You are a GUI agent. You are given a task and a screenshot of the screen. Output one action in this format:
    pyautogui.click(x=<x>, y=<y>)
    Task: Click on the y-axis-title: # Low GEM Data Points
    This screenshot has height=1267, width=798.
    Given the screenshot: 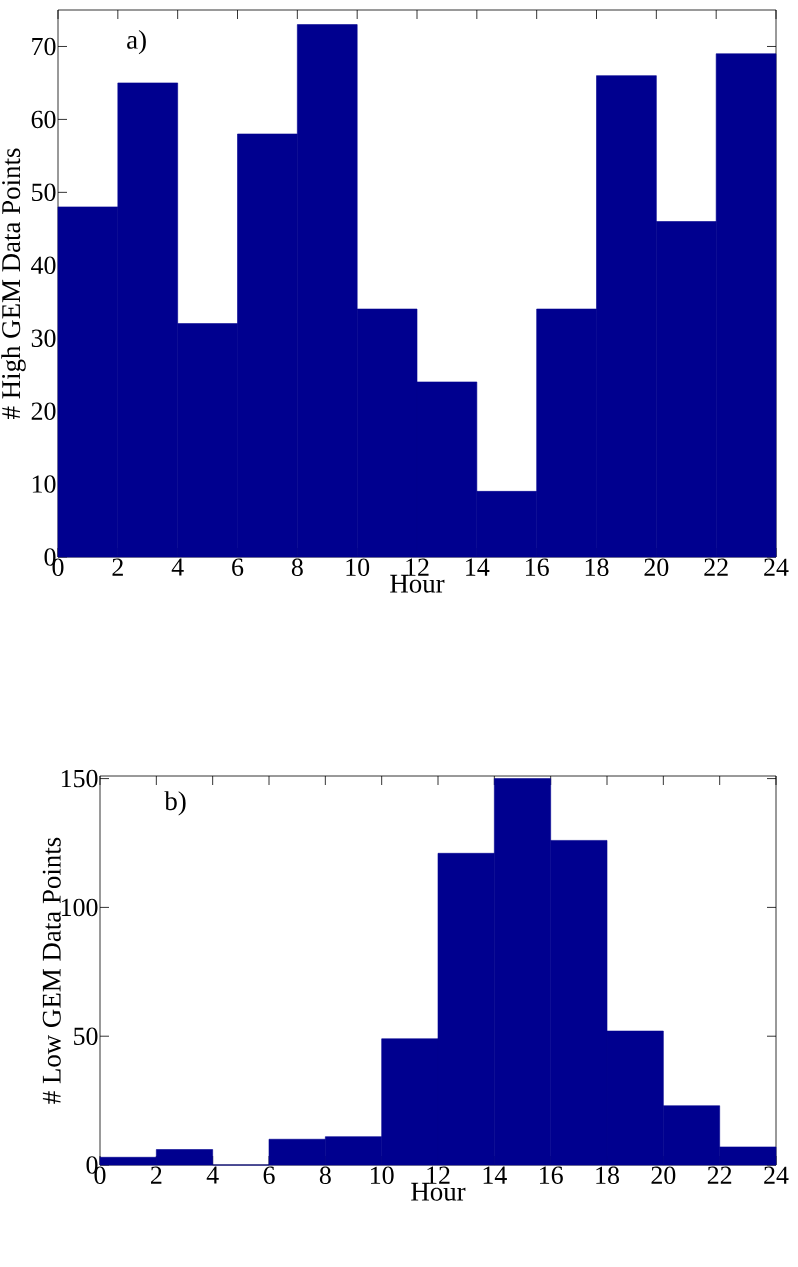 What is the action you would take?
    pyautogui.click(x=51, y=970)
    